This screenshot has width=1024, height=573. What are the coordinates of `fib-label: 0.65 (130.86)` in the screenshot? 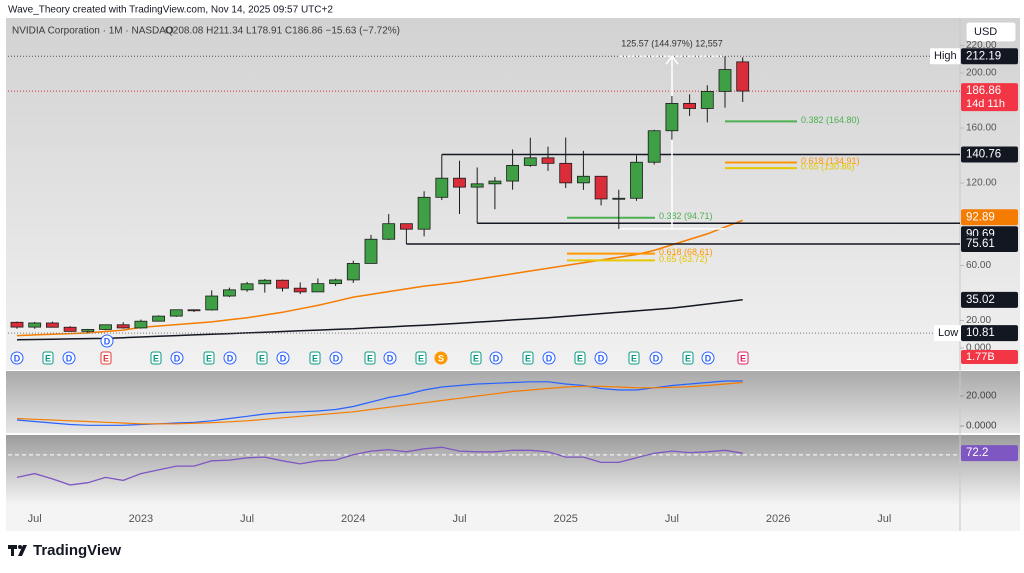 It's located at (828, 166).